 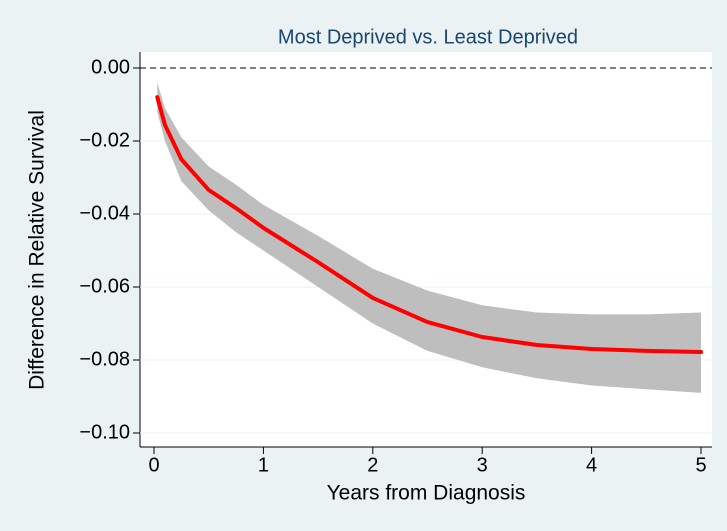 What do you see at coordinates (372, 465) in the screenshot?
I see `x-tick-label: 2` at bounding box center [372, 465].